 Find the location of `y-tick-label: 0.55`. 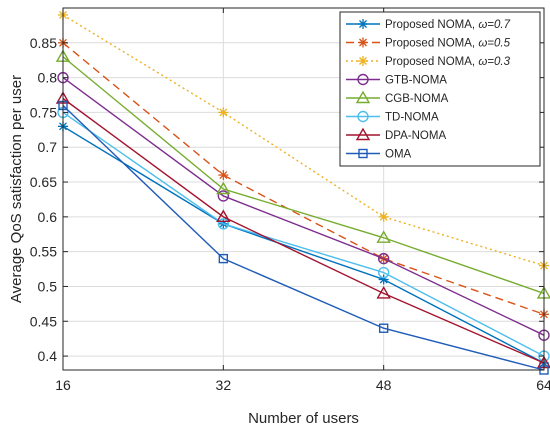

y-tick-label: 0.55 is located at coordinates (43, 252).